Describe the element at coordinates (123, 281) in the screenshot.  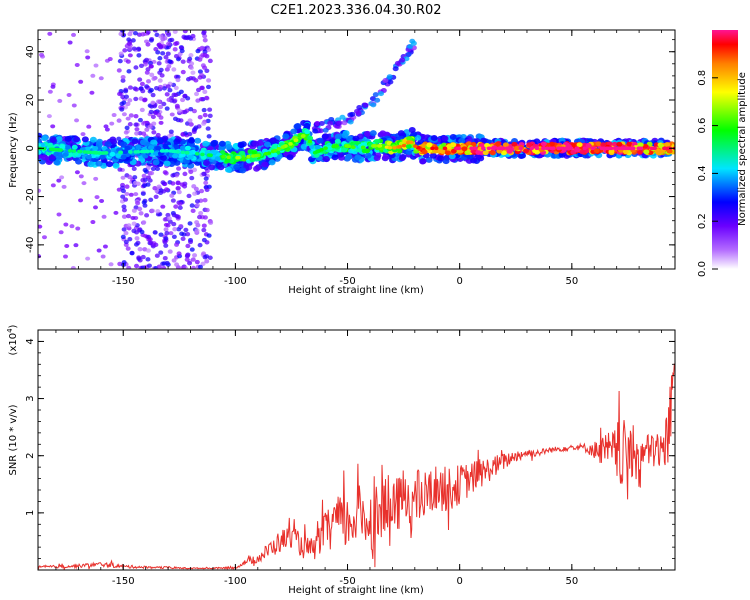
I see `x-tick-label: -150` at that location.